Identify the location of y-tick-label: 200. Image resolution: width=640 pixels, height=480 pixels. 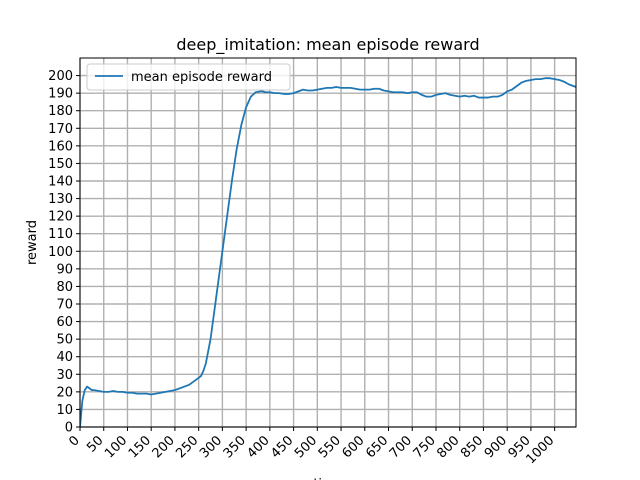
(60, 76).